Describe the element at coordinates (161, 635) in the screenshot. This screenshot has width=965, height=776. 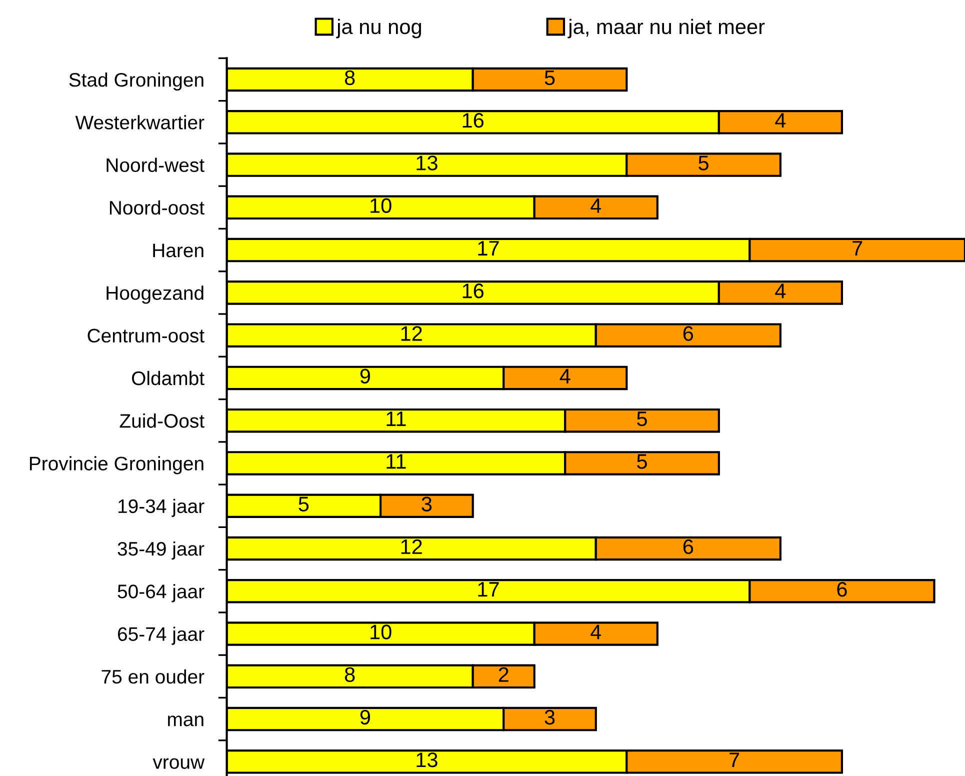
I see `y-tick-label: 65-74 jaar` at that location.